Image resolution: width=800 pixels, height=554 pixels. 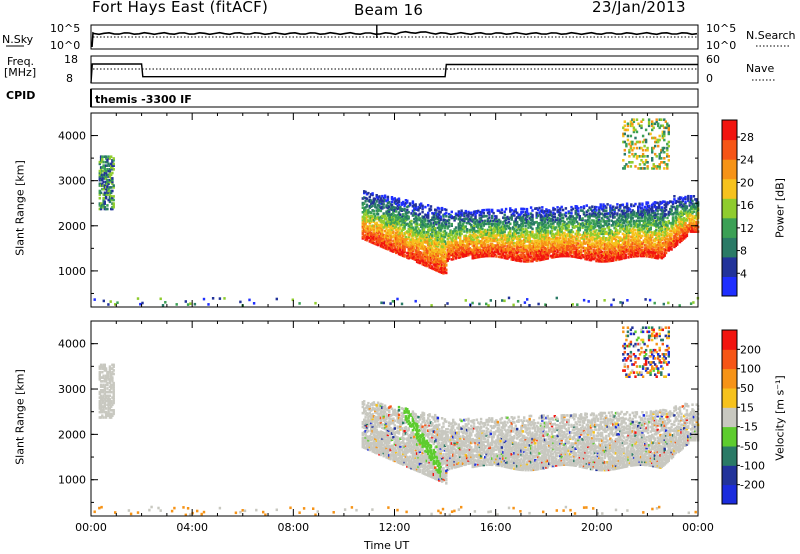 I want to click on station-title: Fort Hays East (fitACF), so click(x=180, y=8).